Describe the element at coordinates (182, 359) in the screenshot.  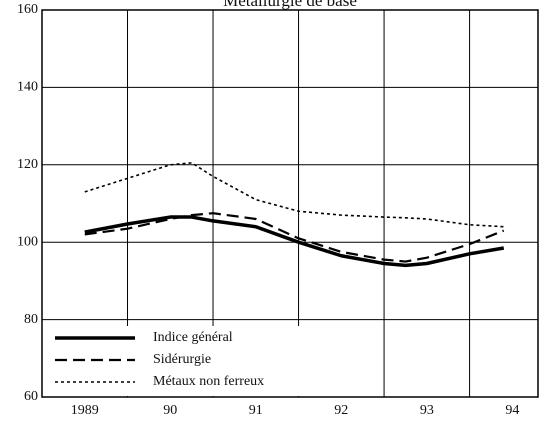
I see `legend-label: Sidérurgie` at that location.